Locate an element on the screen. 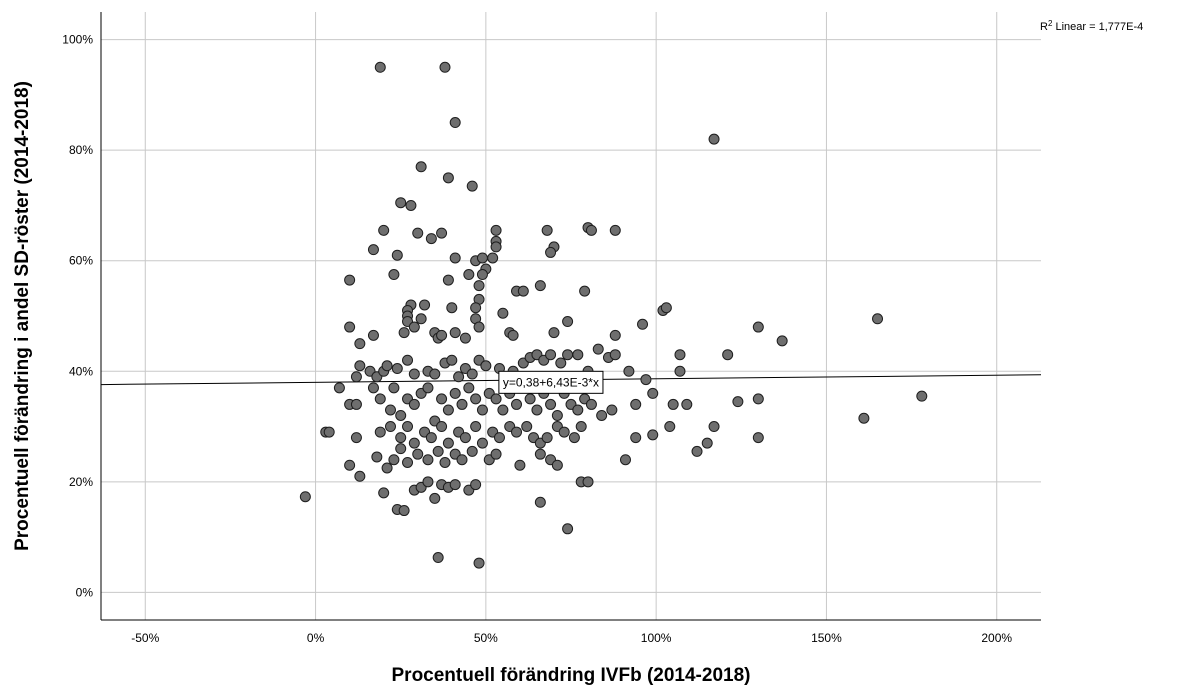 The width and height of the screenshot is (1187, 691). x-tick-label: 0% is located at coordinates (316, 638).